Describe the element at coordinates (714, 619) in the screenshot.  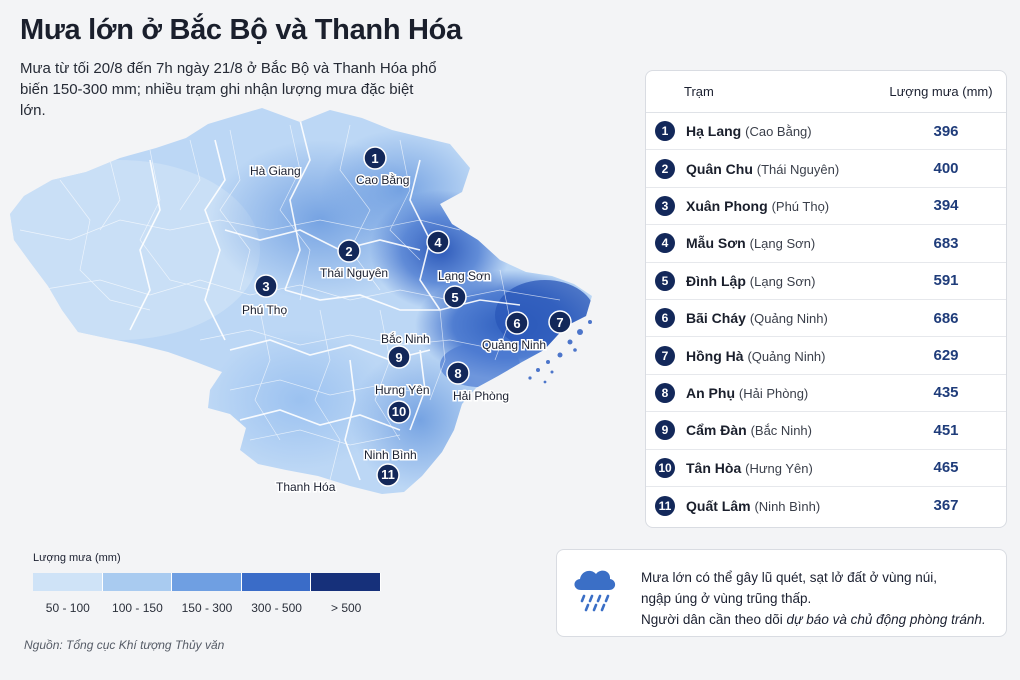
I see `note-line-3-prefix: Người dân cần theo dõi` at that location.